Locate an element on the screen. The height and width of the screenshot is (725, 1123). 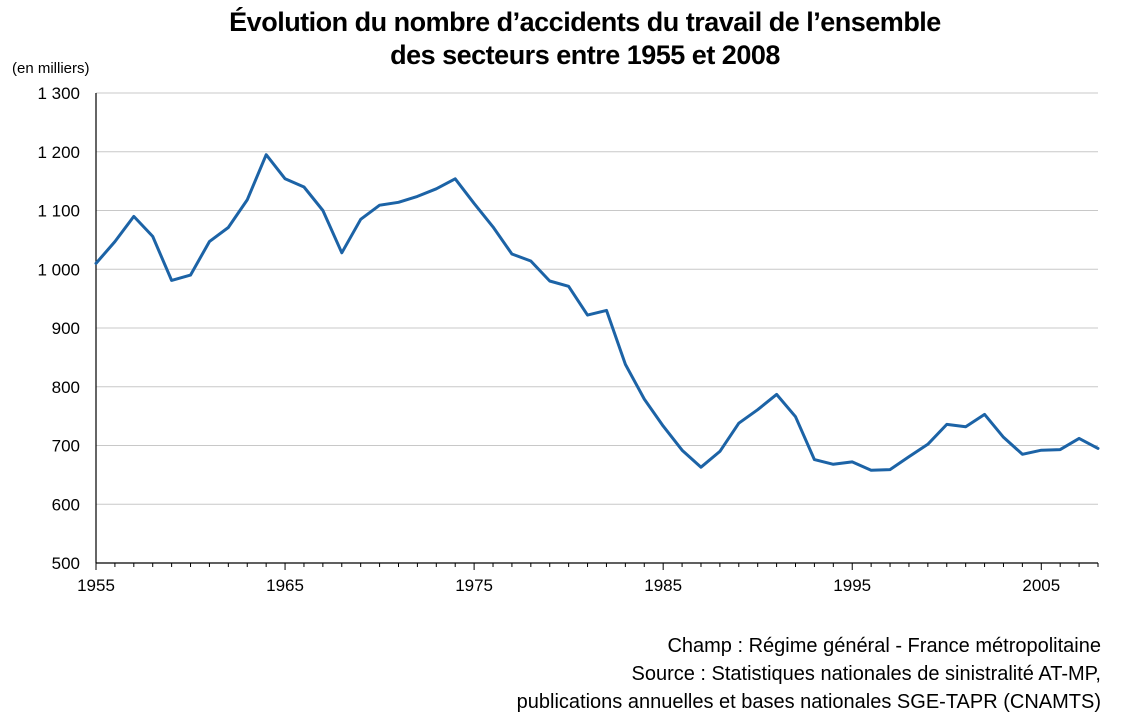
y-tick-label: 500 is located at coordinates (66, 563).